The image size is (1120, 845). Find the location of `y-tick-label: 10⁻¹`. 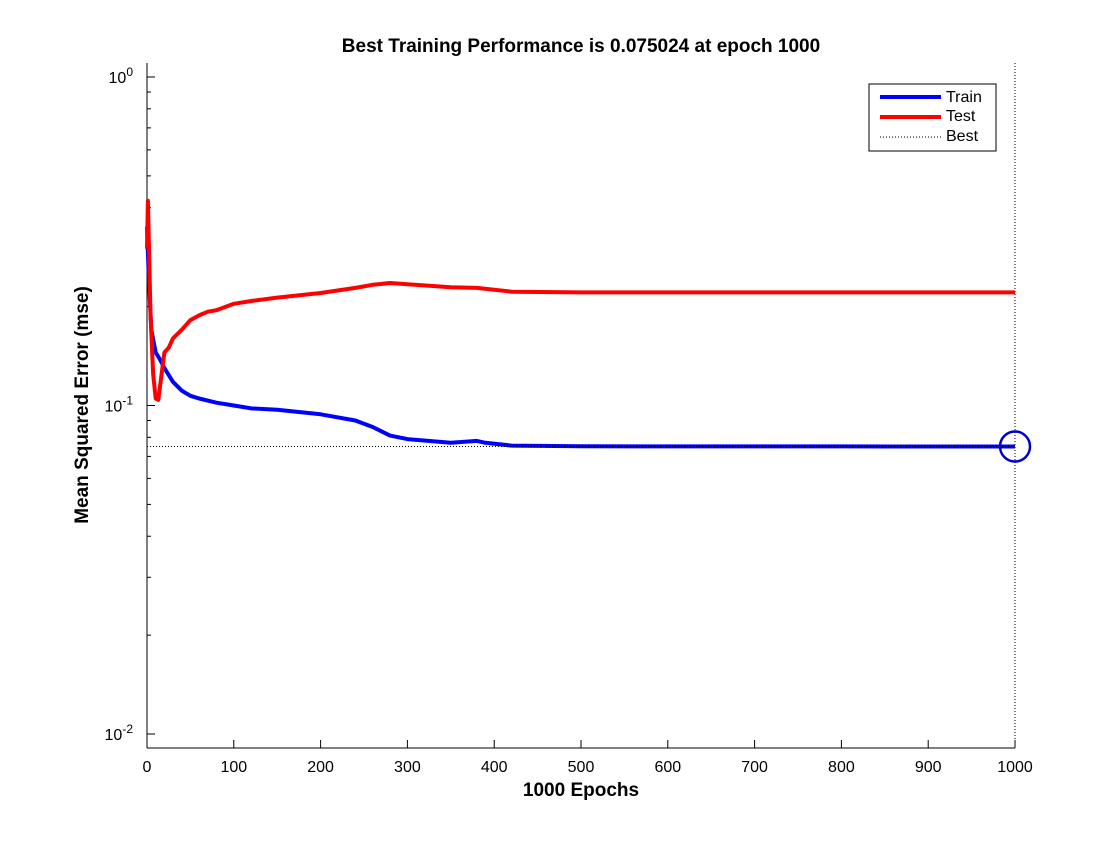

y-tick-label: 10⁻¹ is located at coordinates (119, 405).